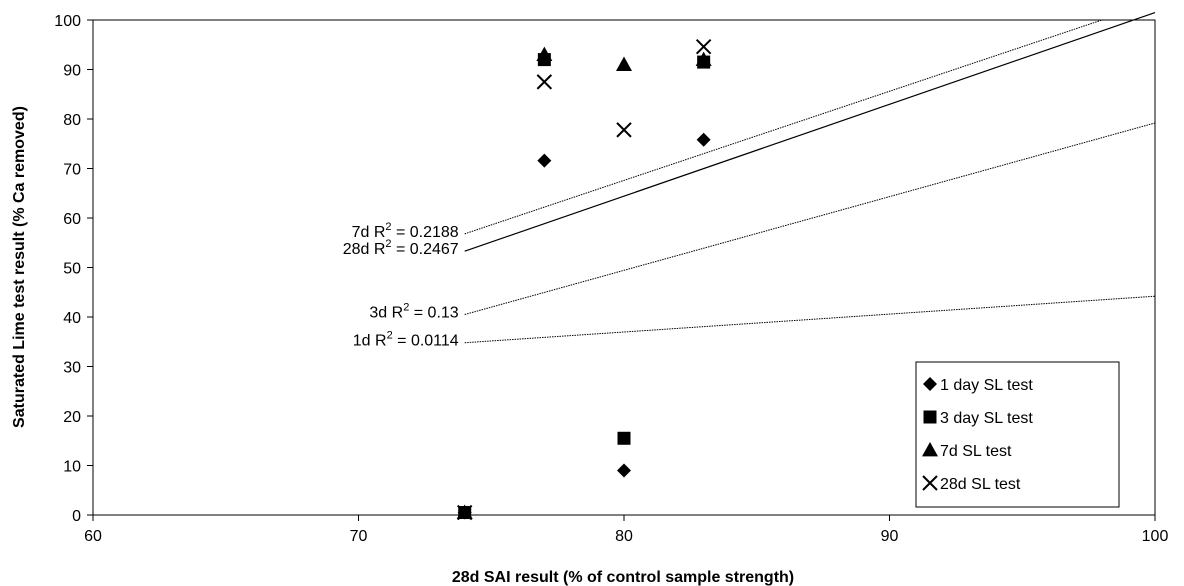  Describe the element at coordinates (1155, 536) in the screenshot. I see `x-tick-label: 100` at that location.